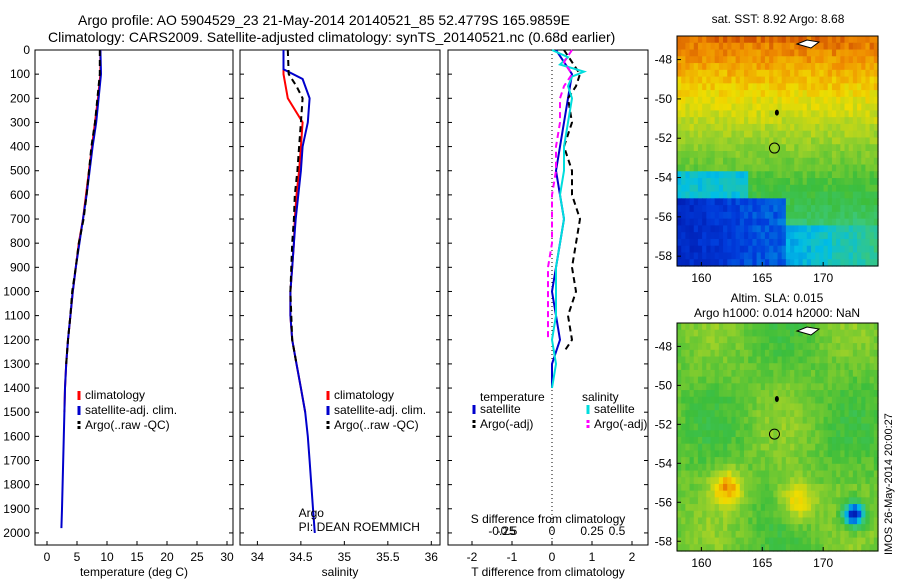 The height and width of the screenshot is (580, 900). What do you see at coordinates (312, 513) in the screenshot?
I see `pi-annotation: Argo` at bounding box center [312, 513].